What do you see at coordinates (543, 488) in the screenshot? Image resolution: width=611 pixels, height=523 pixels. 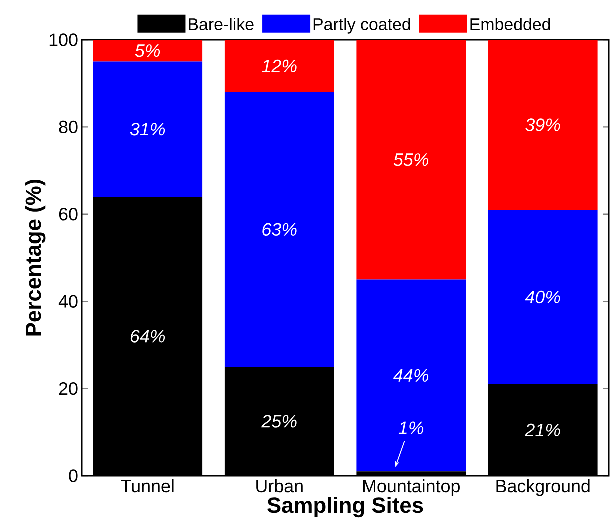 I see `x-tick-label: Background` at bounding box center [543, 488].